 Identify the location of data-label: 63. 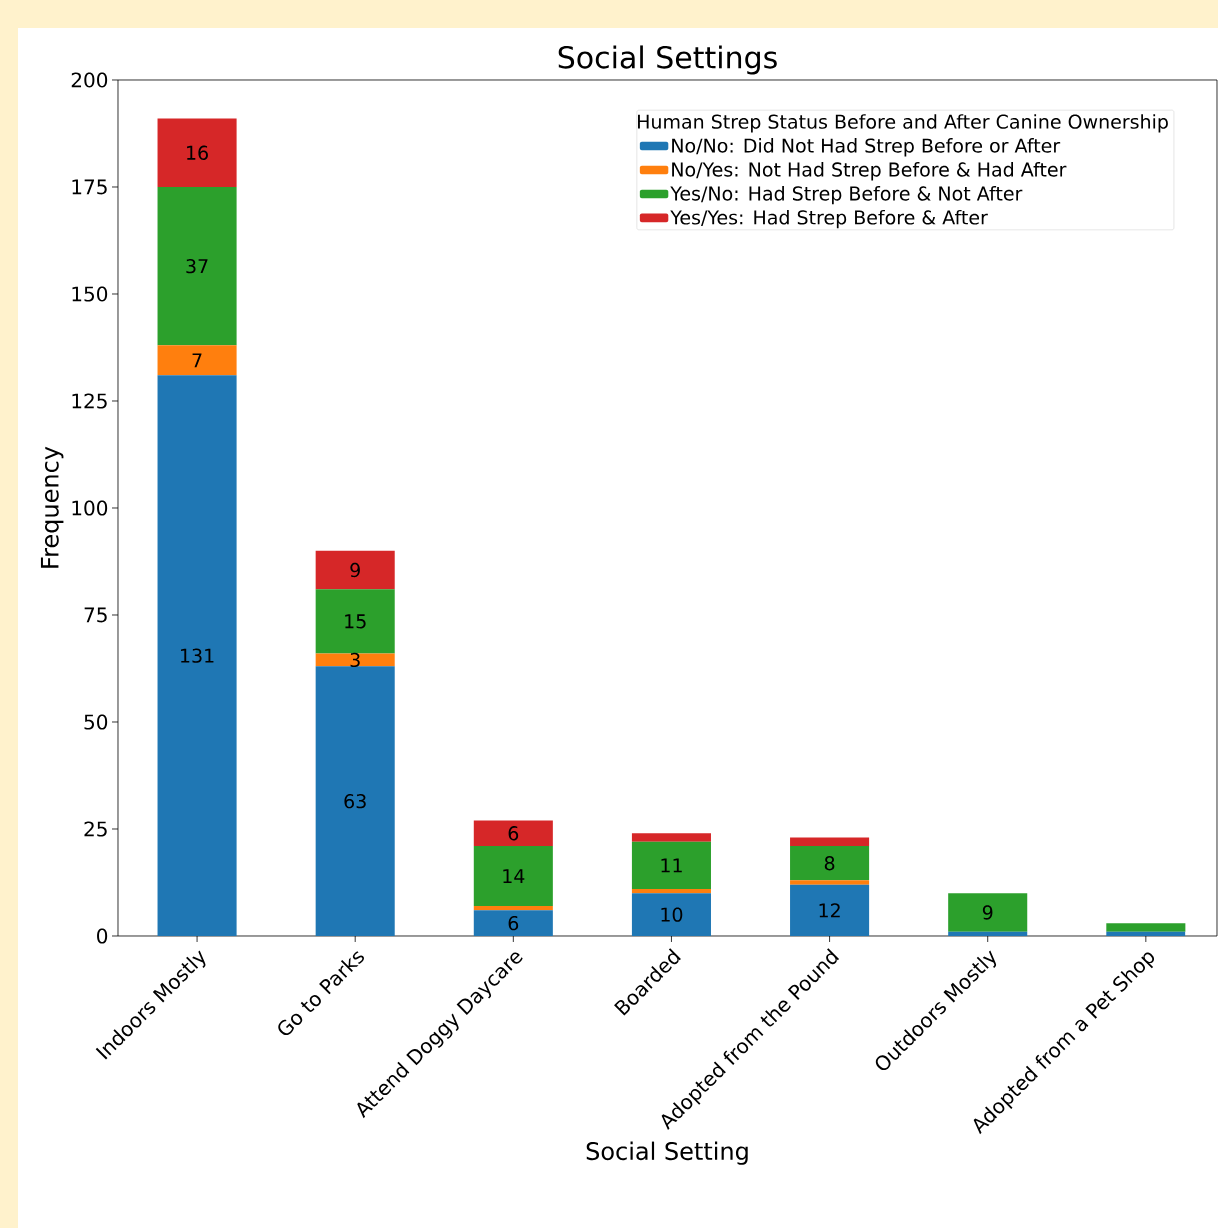
(355, 801).